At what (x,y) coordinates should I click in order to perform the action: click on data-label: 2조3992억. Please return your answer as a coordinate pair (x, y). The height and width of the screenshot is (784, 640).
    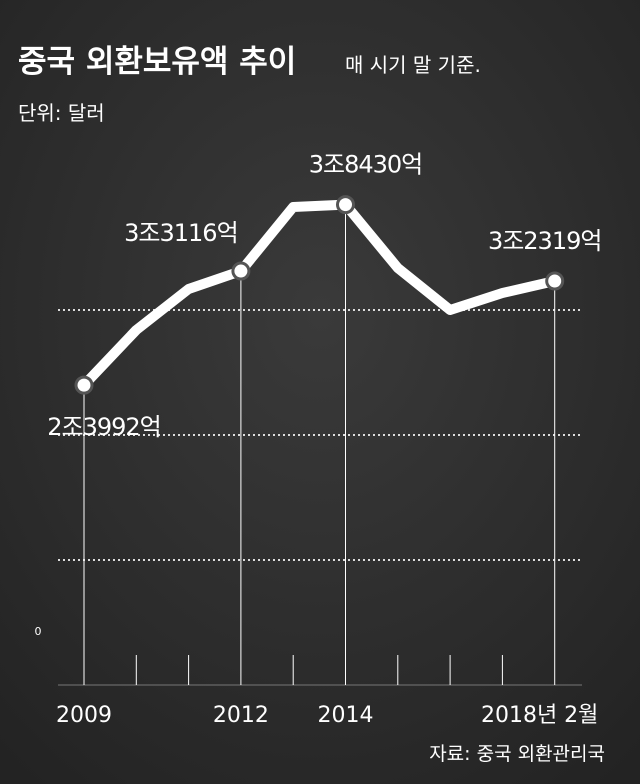
    Looking at the image, I should click on (104, 427).